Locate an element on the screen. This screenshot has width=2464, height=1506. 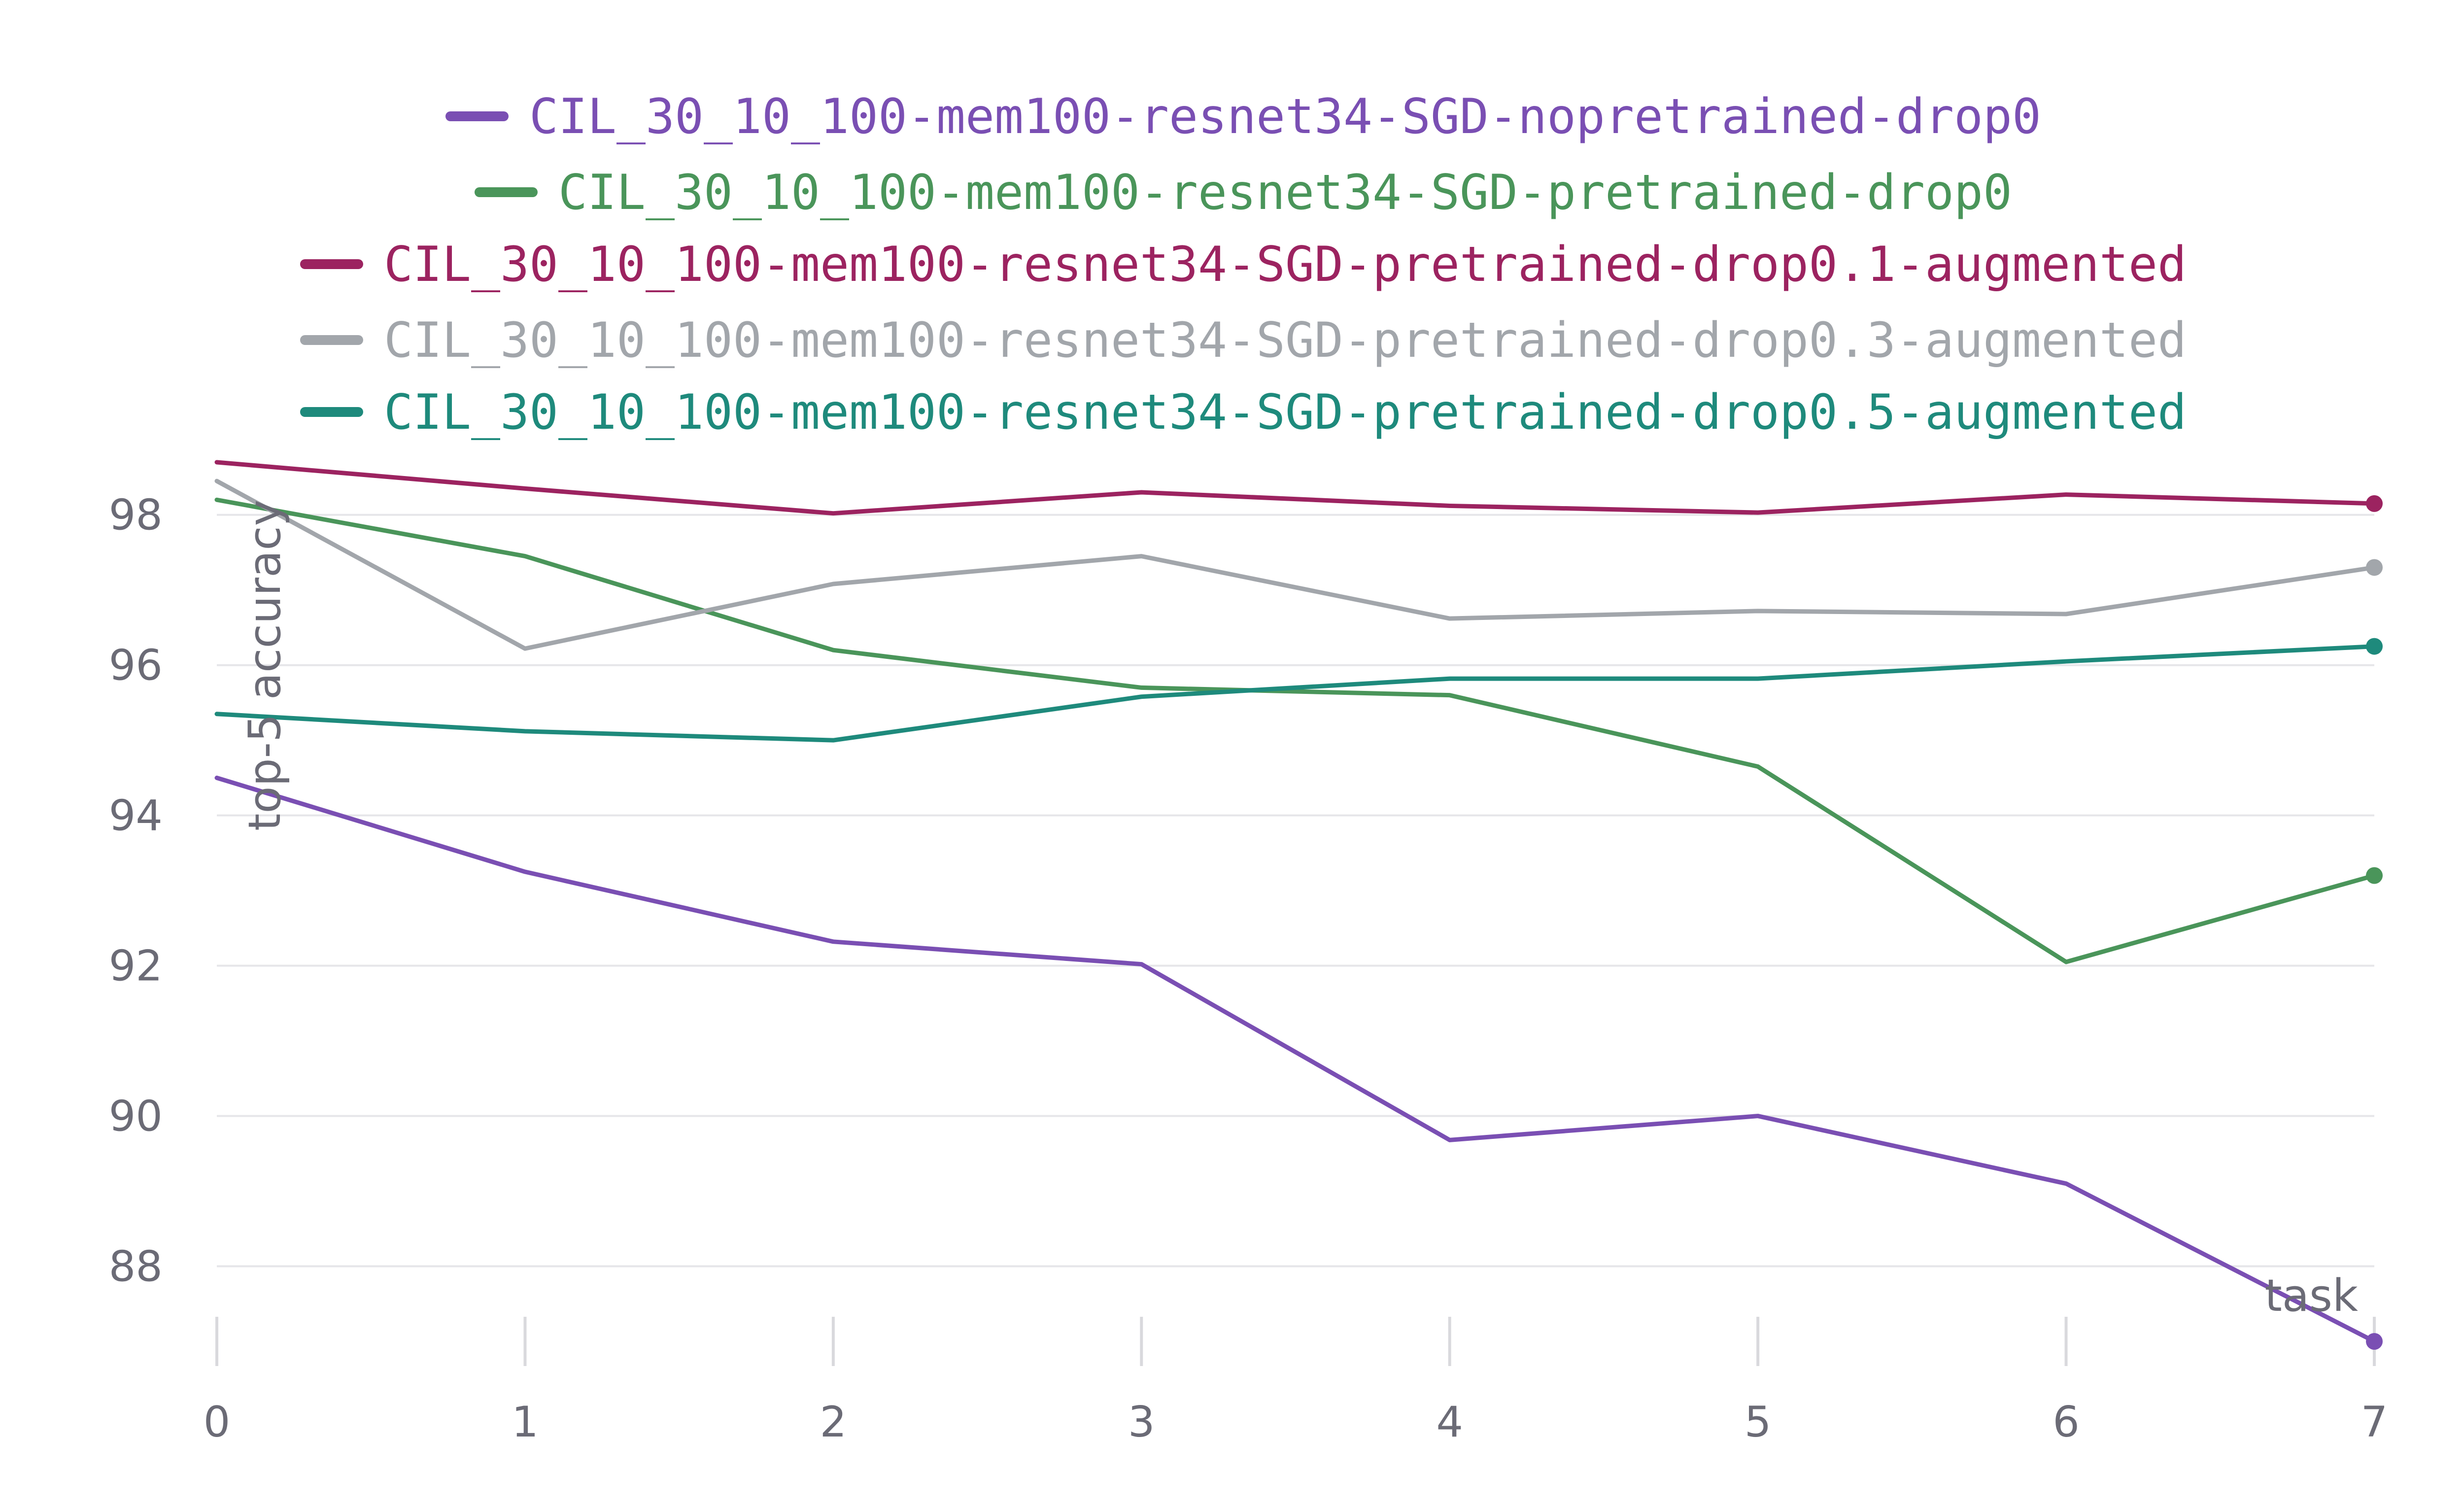
y-tick-label: 98 is located at coordinates (136, 515).